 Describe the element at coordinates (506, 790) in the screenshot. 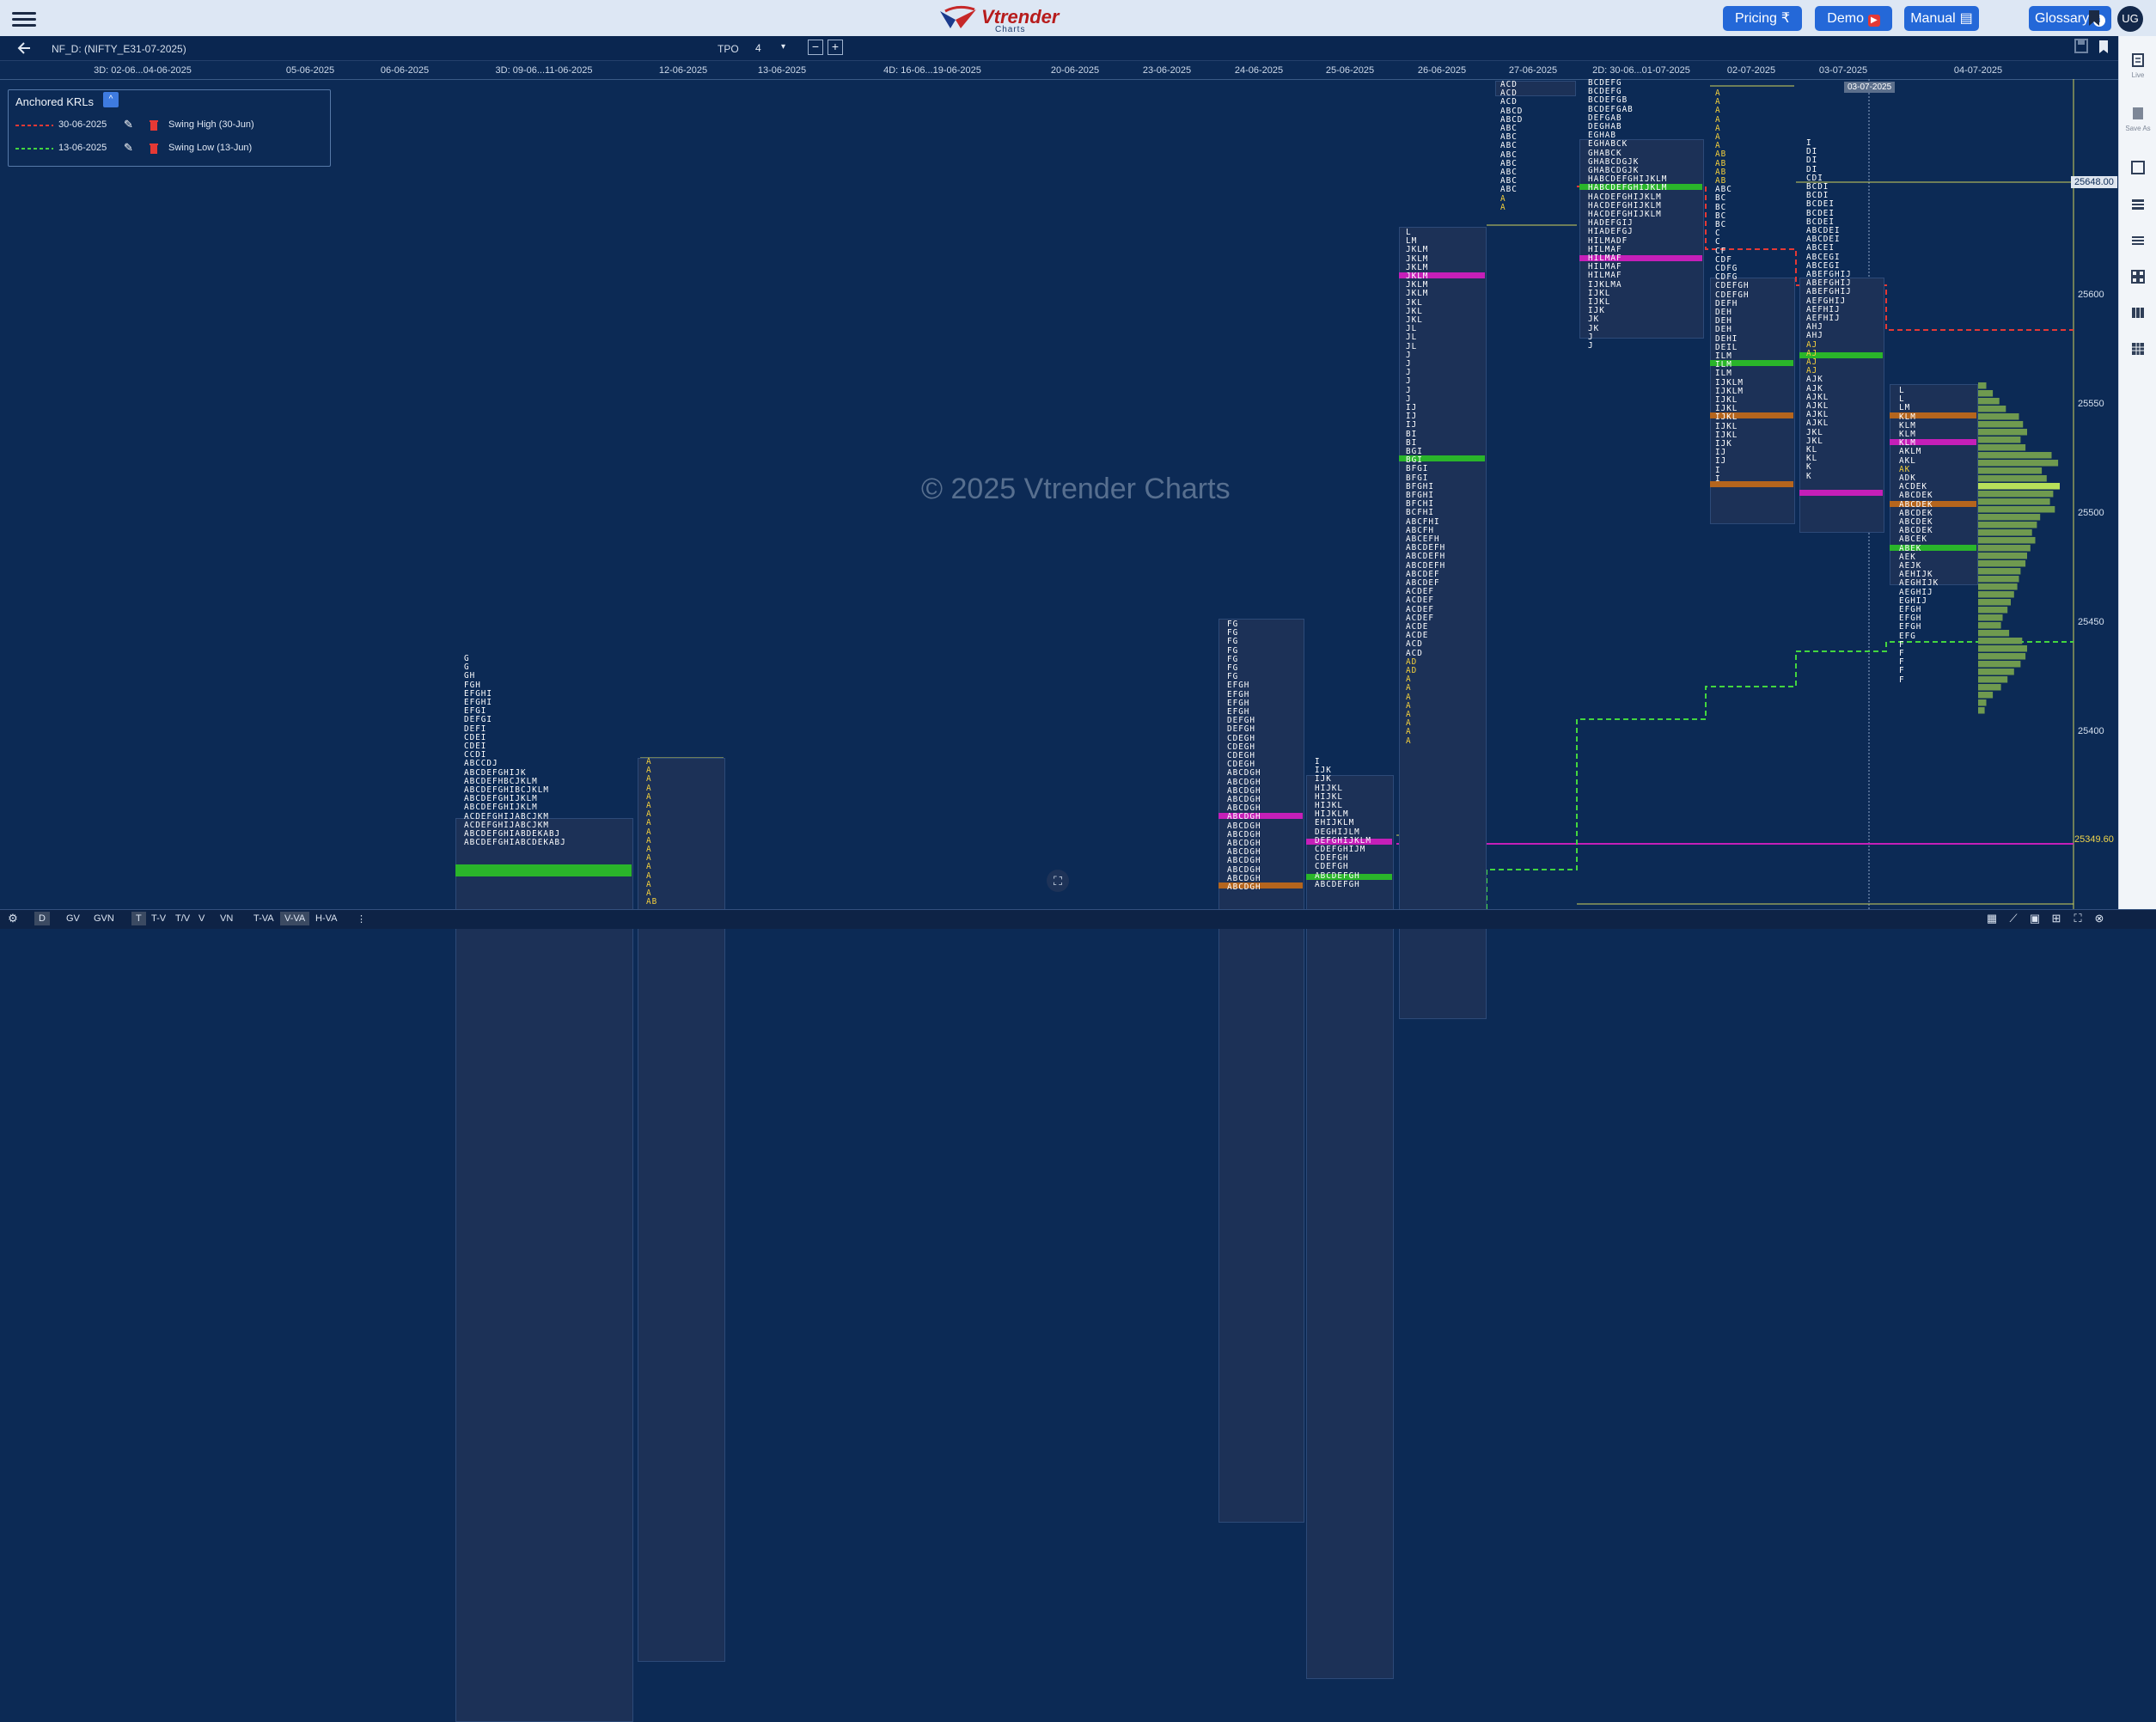

I see `tpo-row: ABCDEFGHIBCJKLM` at that location.